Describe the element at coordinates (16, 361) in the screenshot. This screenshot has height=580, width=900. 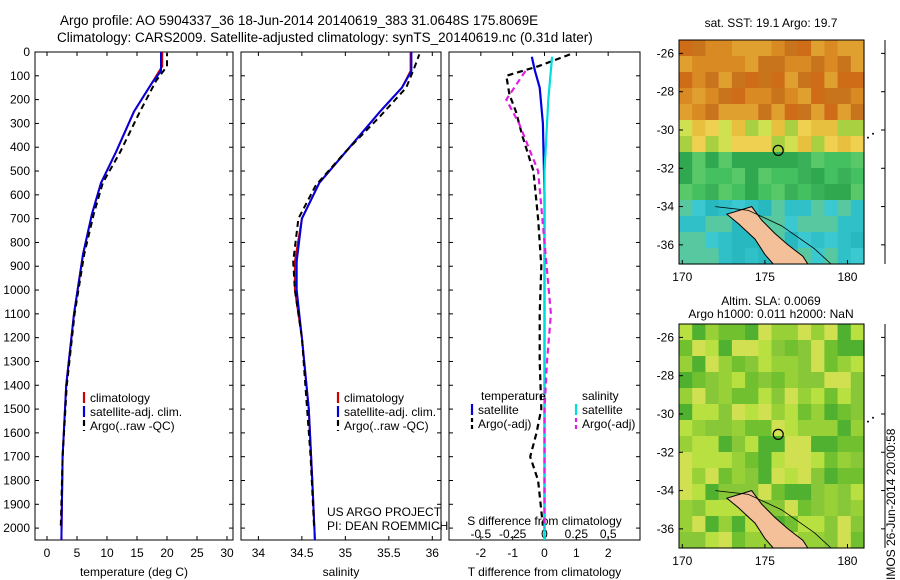
I see `y-tick-label: 1300` at that location.